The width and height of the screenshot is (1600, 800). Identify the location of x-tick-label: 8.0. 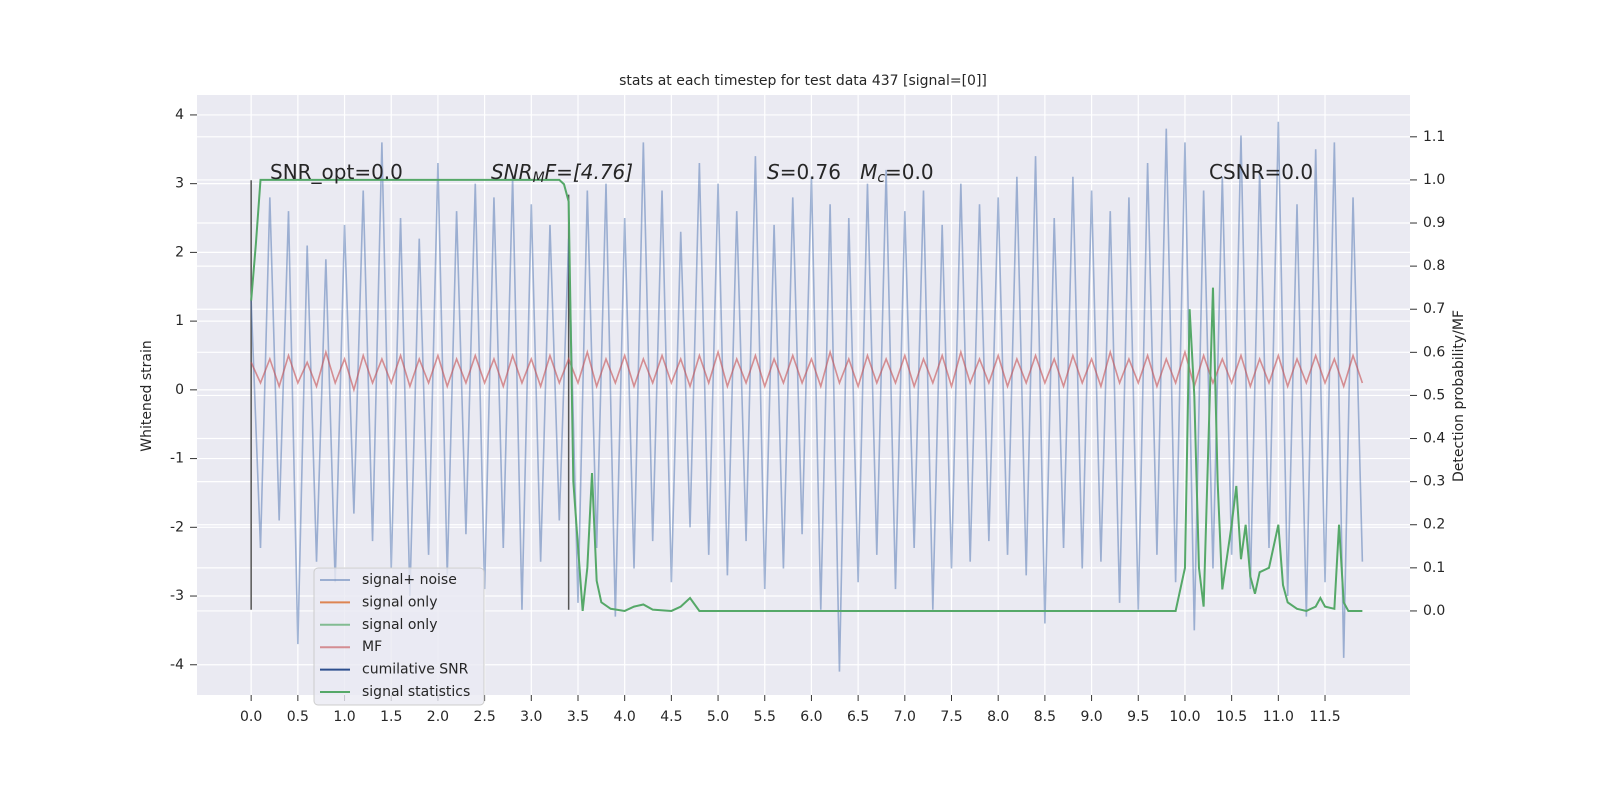
(998, 717).